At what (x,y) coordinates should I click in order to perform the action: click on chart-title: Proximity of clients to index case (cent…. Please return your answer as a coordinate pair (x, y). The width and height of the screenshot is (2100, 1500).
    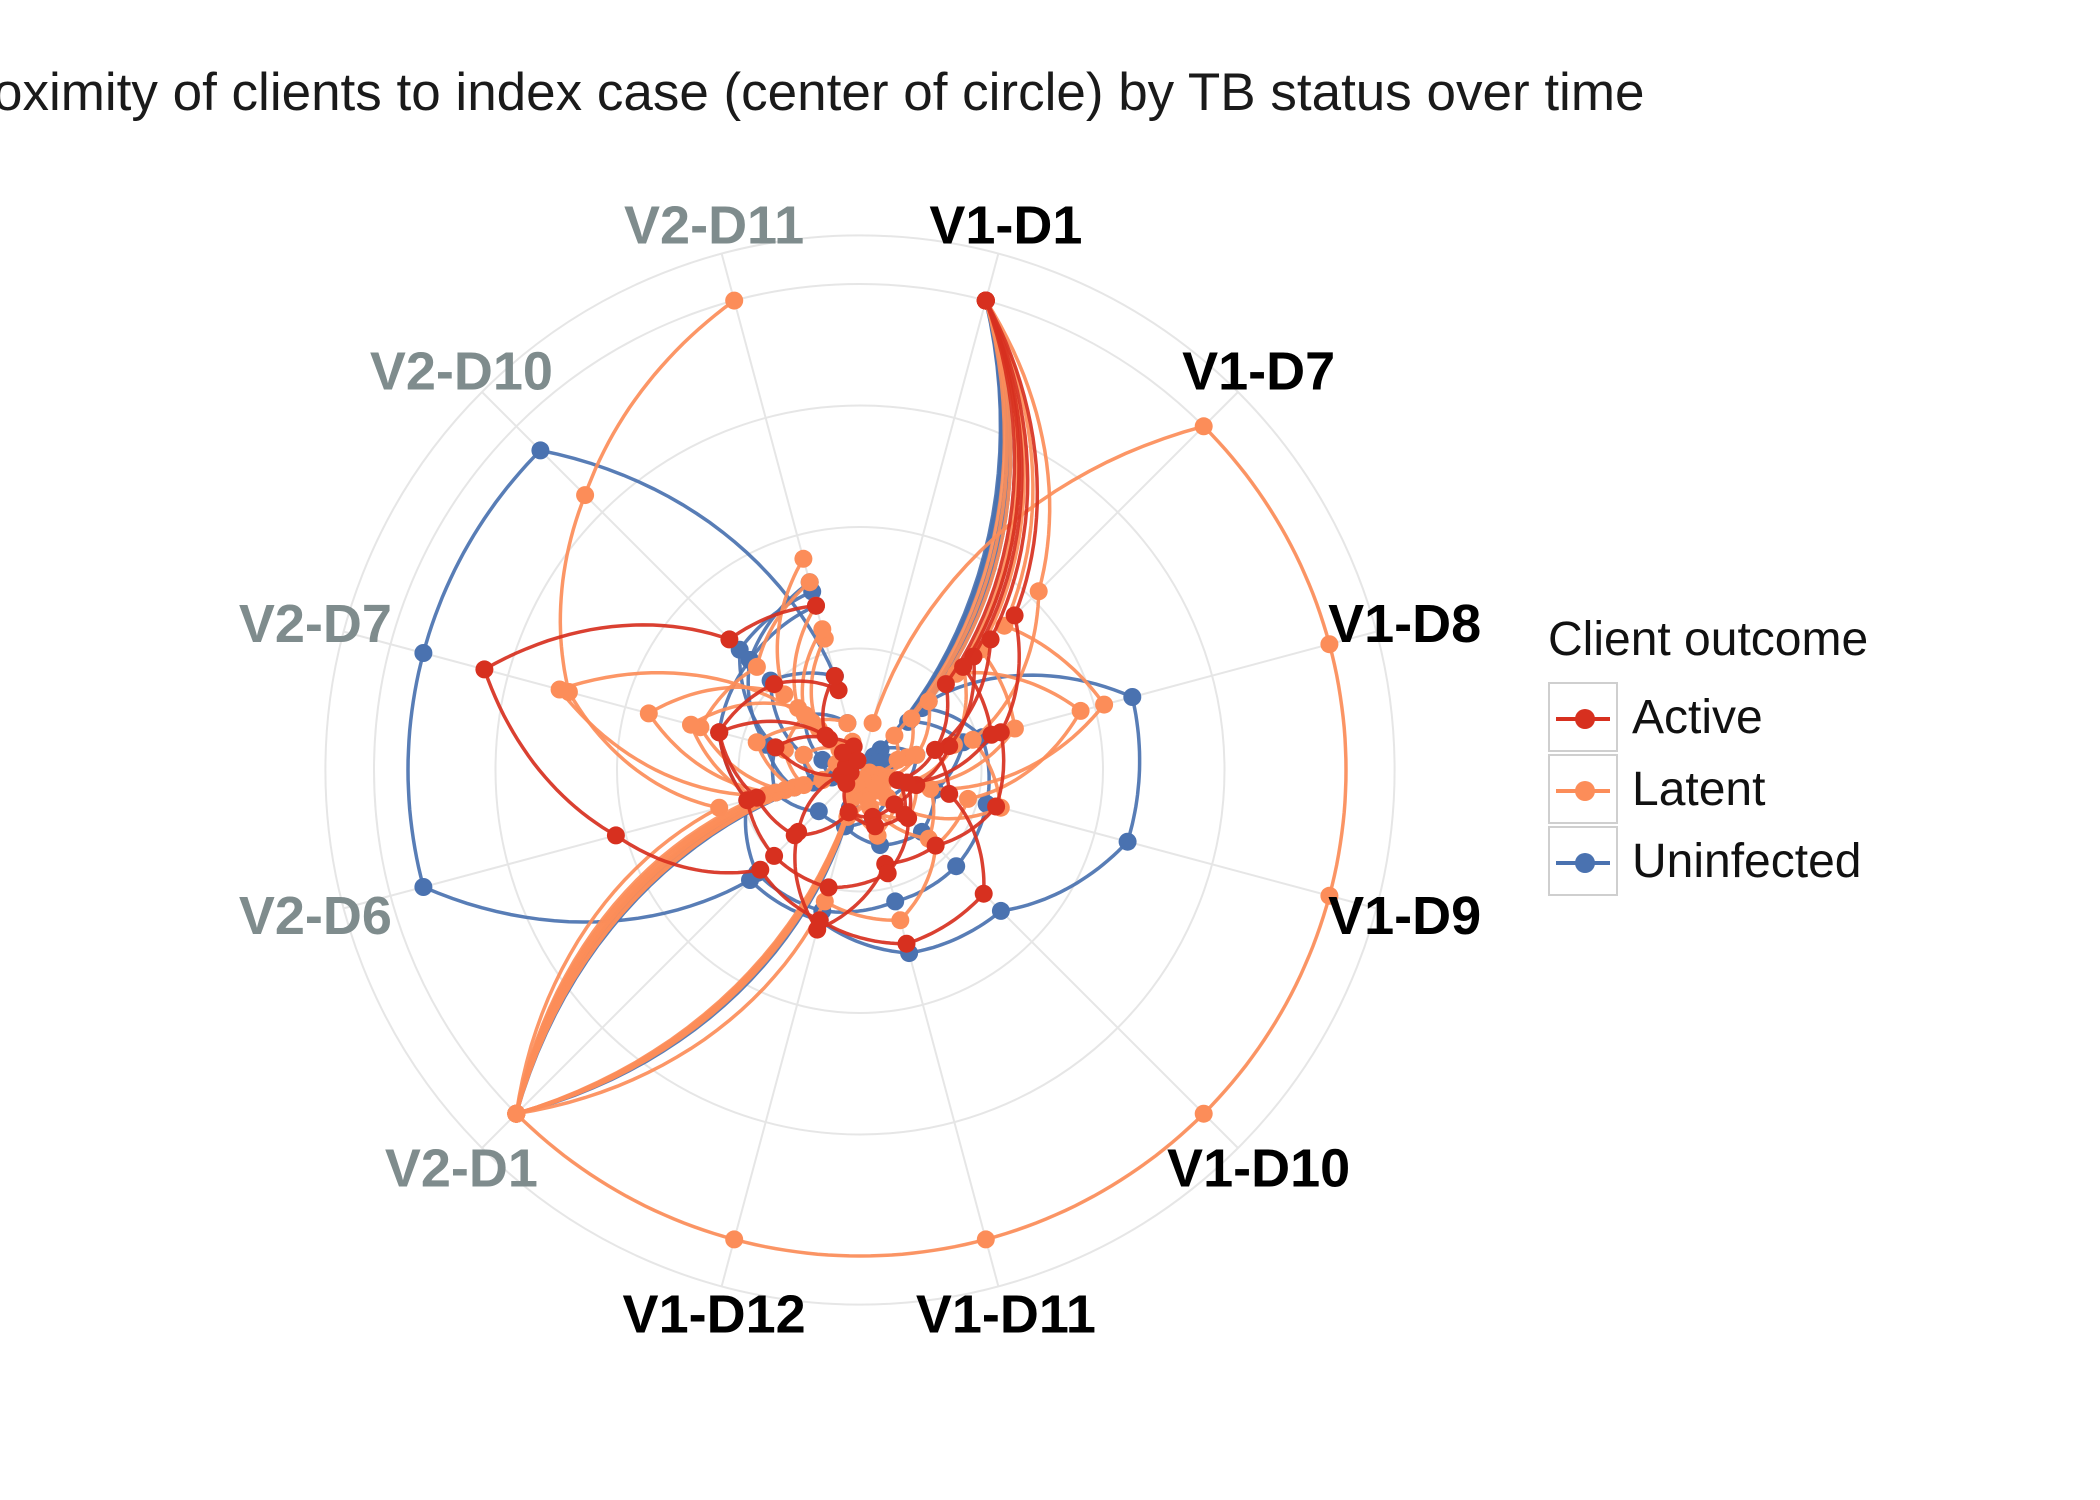
    Looking at the image, I should click on (822, 92).